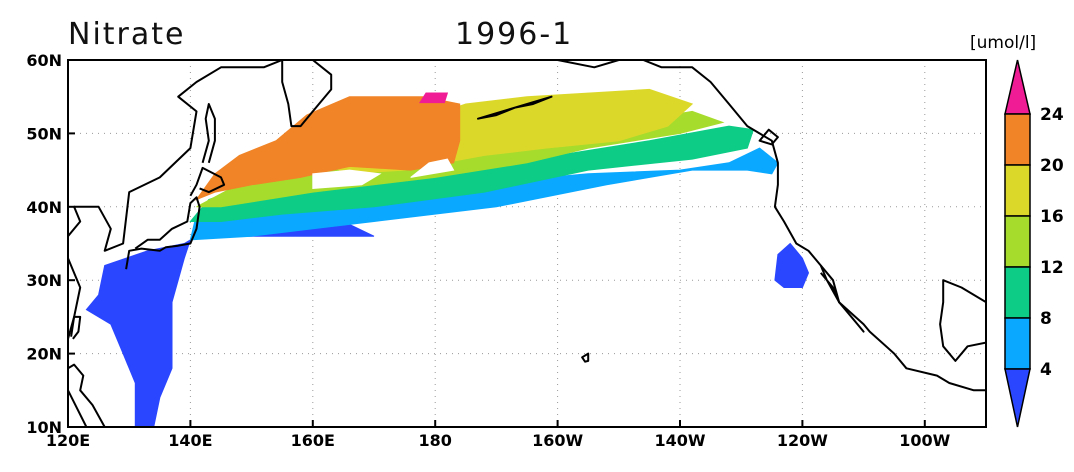  I want to click on date-label: 1996-1, so click(514, 34).